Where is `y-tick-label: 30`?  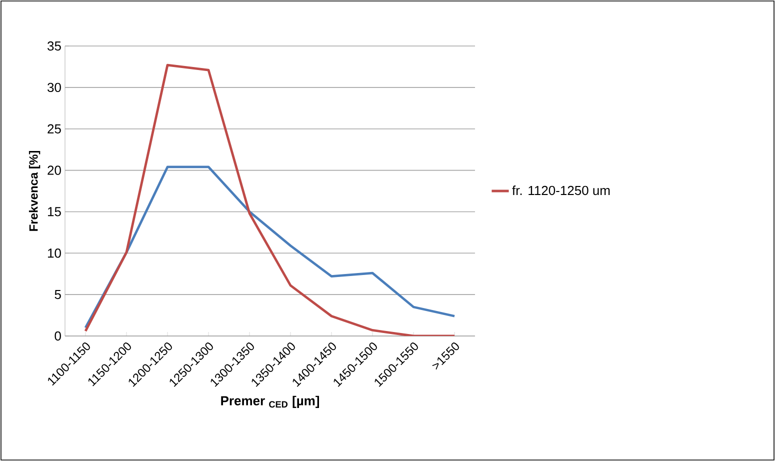
y-tick-label: 30 is located at coordinates (54, 87).